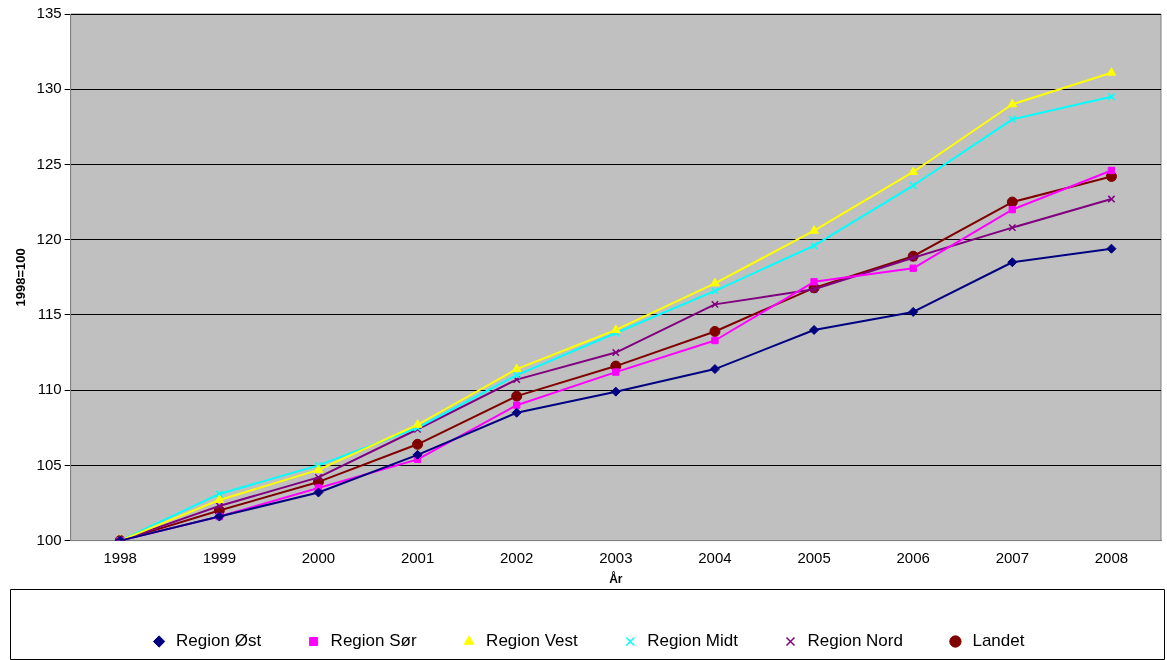 The image size is (1167, 660). What do you see at coordinates (814, 557) in the screenshot?
I see `x-tick-label: 2005` at bounding box center [814, 557].